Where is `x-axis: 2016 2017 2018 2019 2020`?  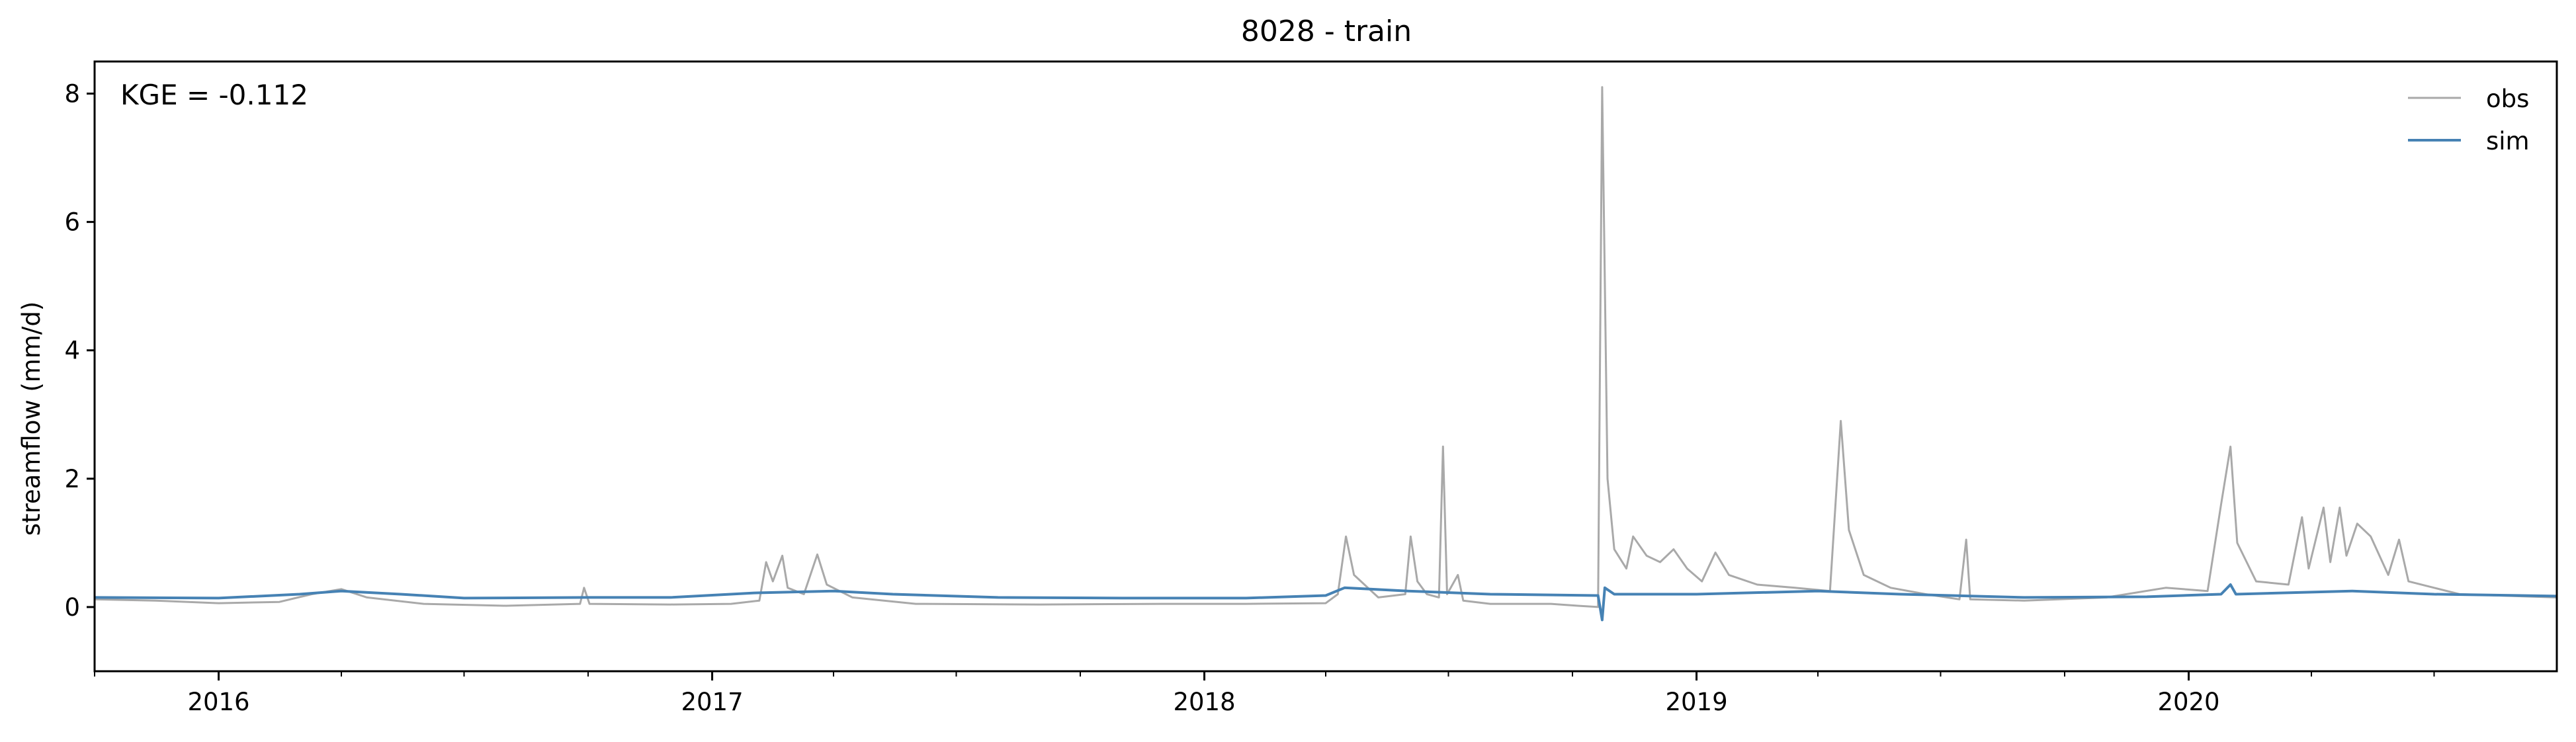 x-axis: 2016 2017 2018 2019 2020 is located at coordinates (1264, 694).